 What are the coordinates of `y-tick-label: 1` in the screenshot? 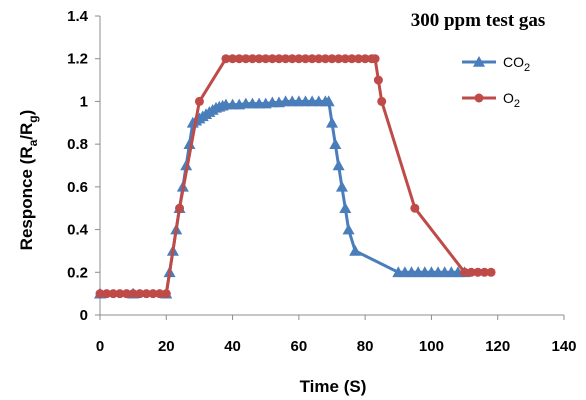 It's located at (84, 101).